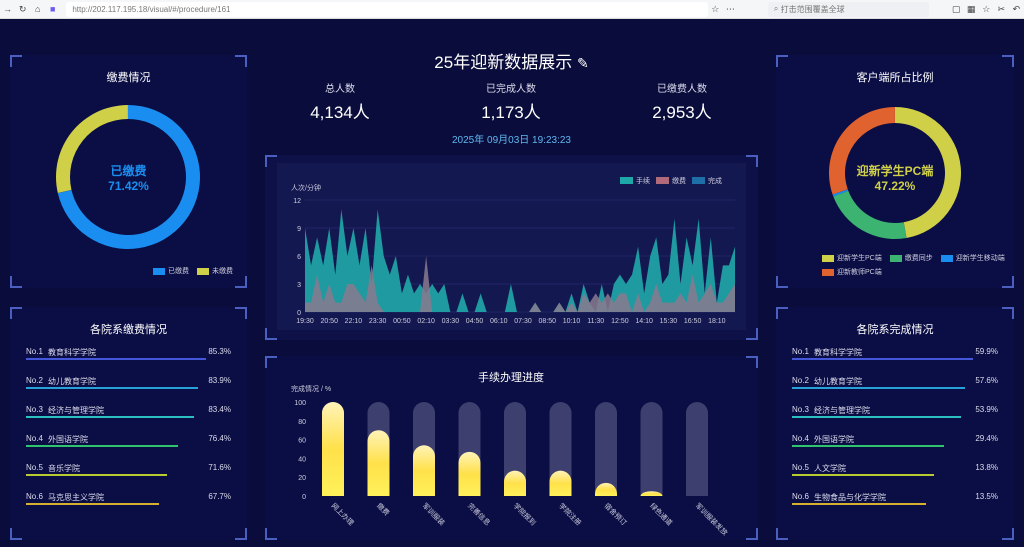  I want to click on legend-item: 已缴费, so click(171, 271).